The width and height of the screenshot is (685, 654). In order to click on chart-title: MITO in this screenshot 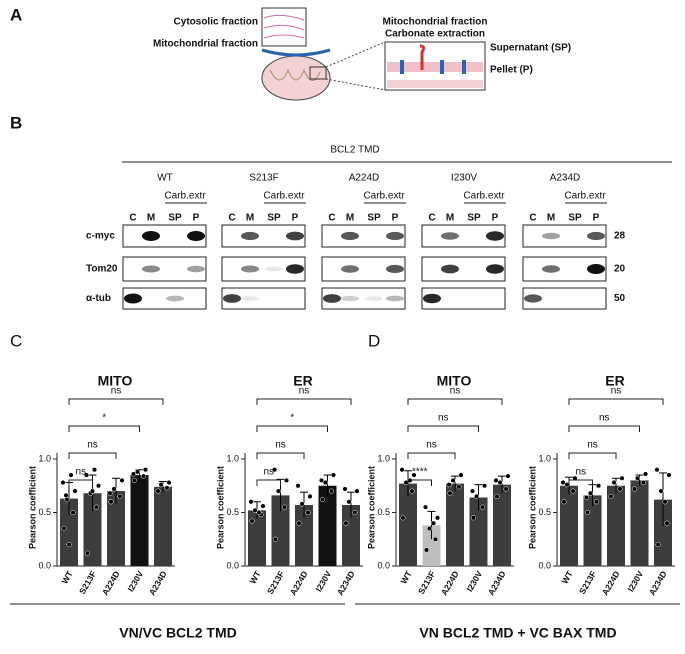, I will do `click(454, 381)`.